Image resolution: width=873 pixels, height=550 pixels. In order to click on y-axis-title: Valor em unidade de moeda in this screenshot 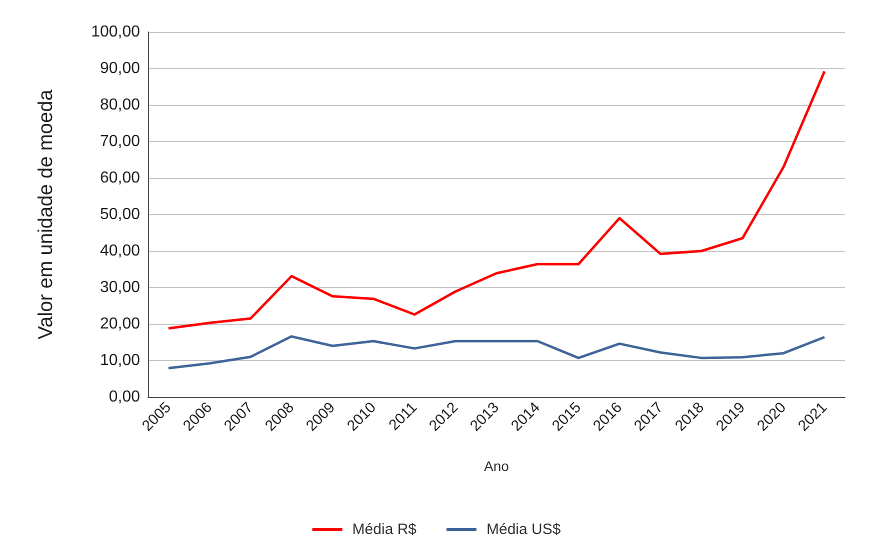, I will do `click(46, 214)`.